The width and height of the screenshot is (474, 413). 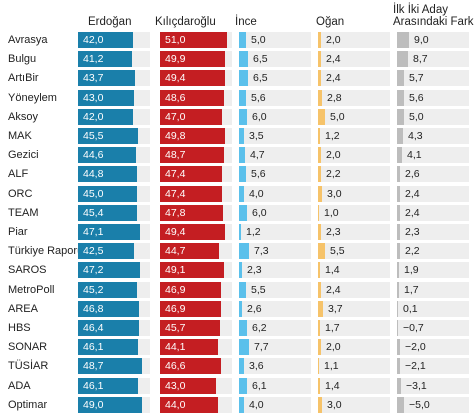 What do you see at coordinates (23, 155) in the screenshot?
I see `pollster-label: Gezici` at bounding box center [23, 155].